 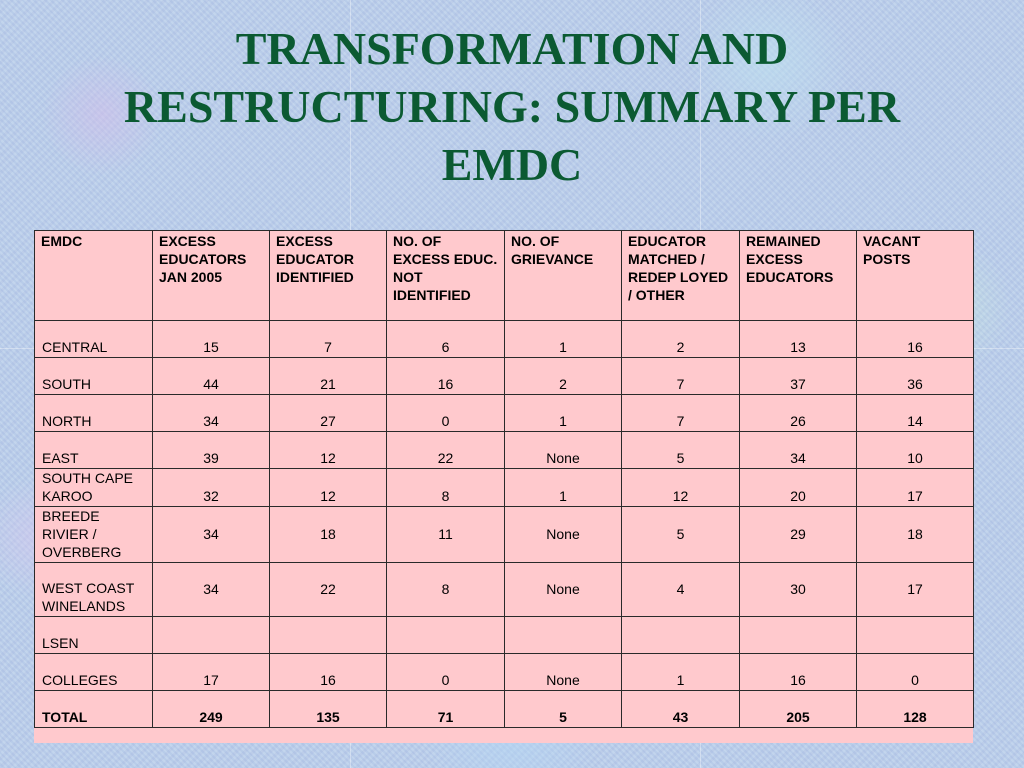 I want to click on table-row-south-cape-karoo: SOUTH CAPE KAROO 32 12 8 1 12 20 17, so click(x=504, y=487).